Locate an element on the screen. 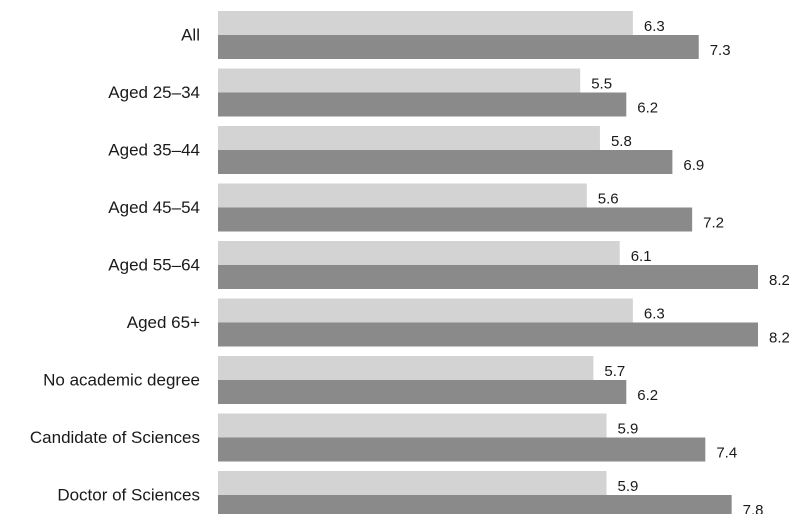 This screenshot has width=793, height=514. bar-series-1-all is located at coordinates (425, 23).